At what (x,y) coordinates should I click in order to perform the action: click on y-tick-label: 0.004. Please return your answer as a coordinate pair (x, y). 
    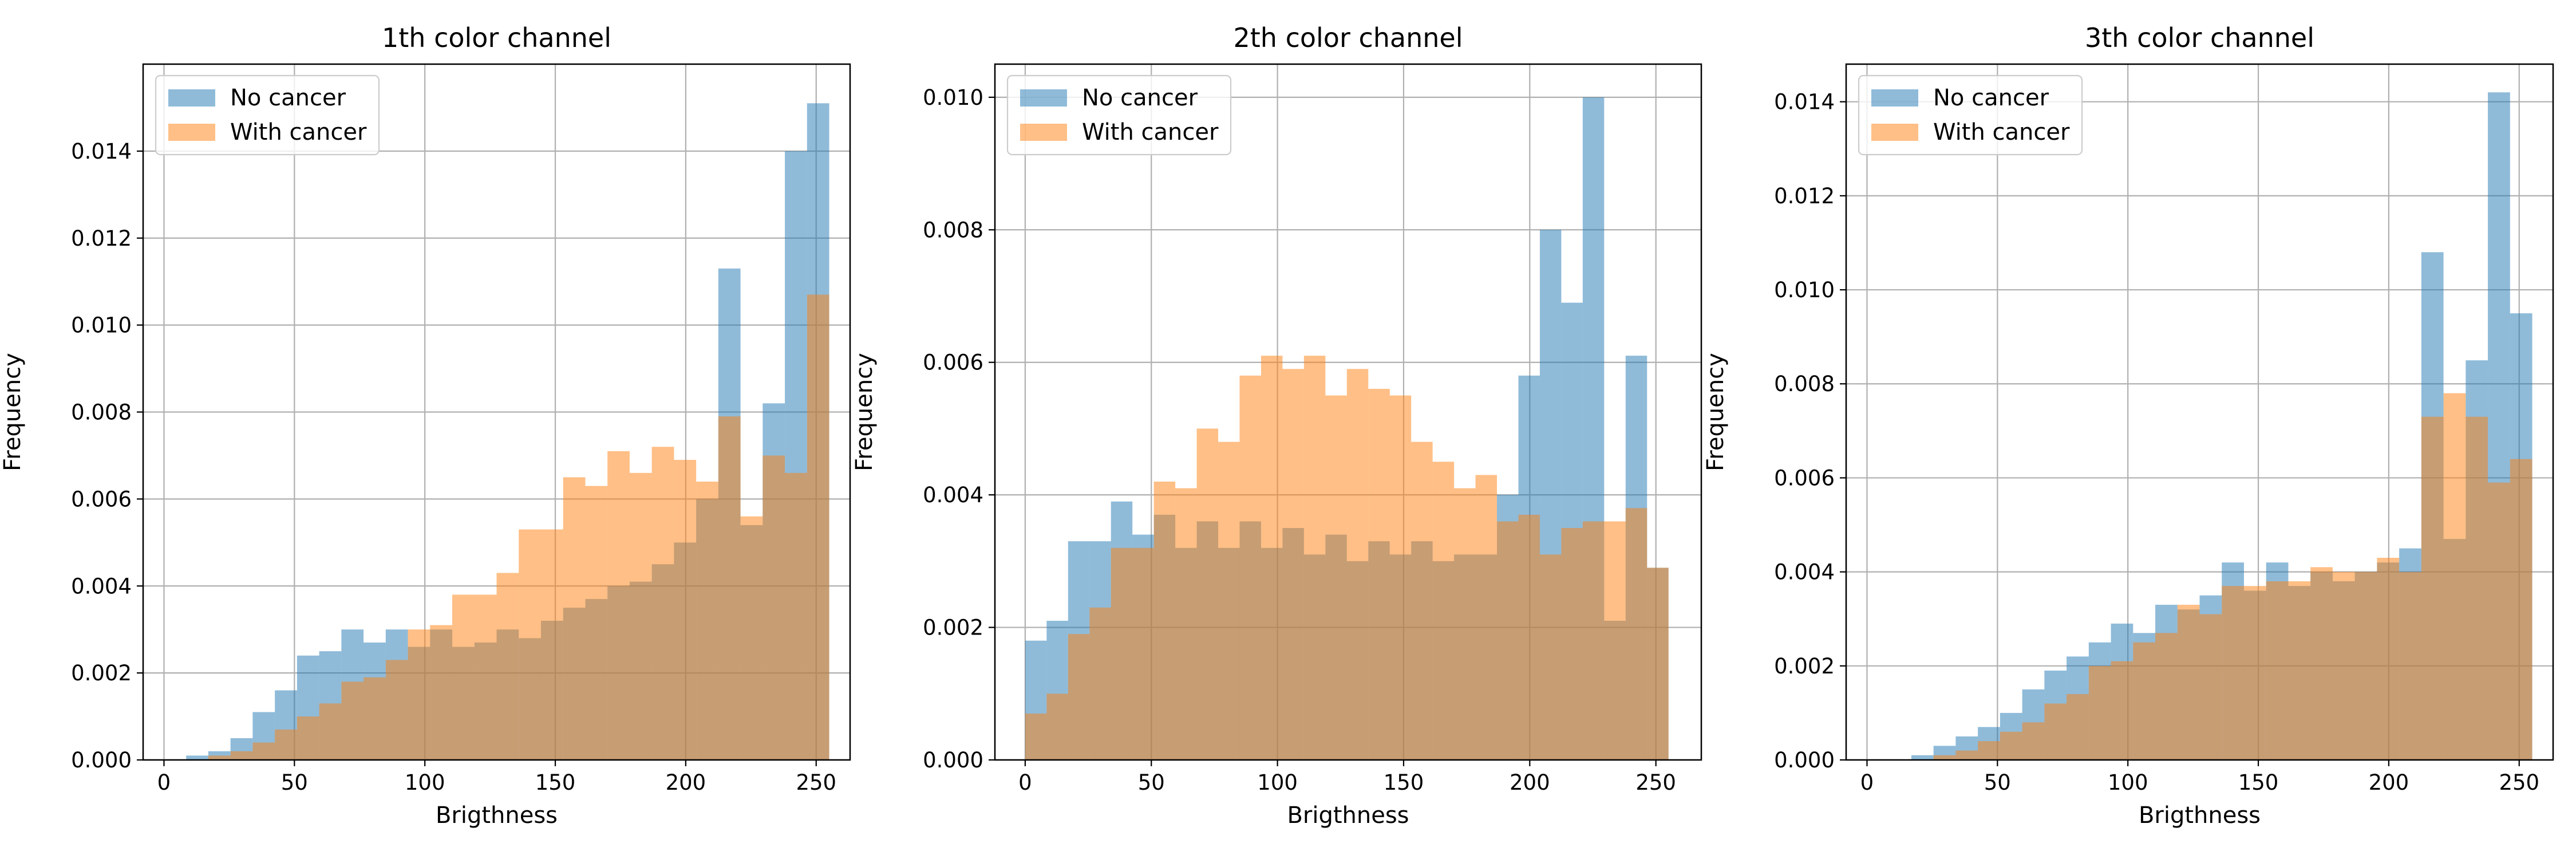
    Looking at the image, I should click on (1804, 572).